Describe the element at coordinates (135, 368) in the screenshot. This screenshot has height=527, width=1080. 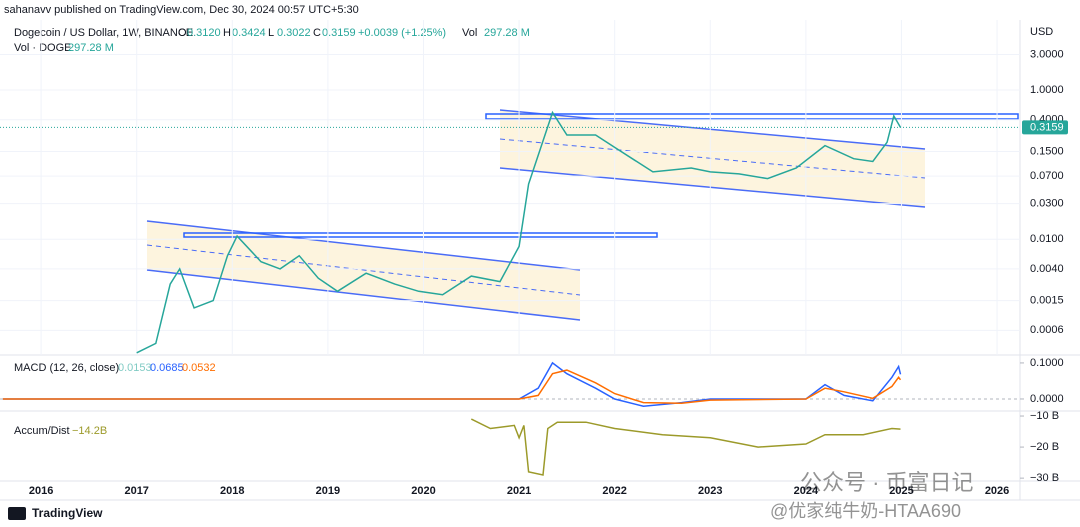
I see `legend-value: 0.0153` at that location.